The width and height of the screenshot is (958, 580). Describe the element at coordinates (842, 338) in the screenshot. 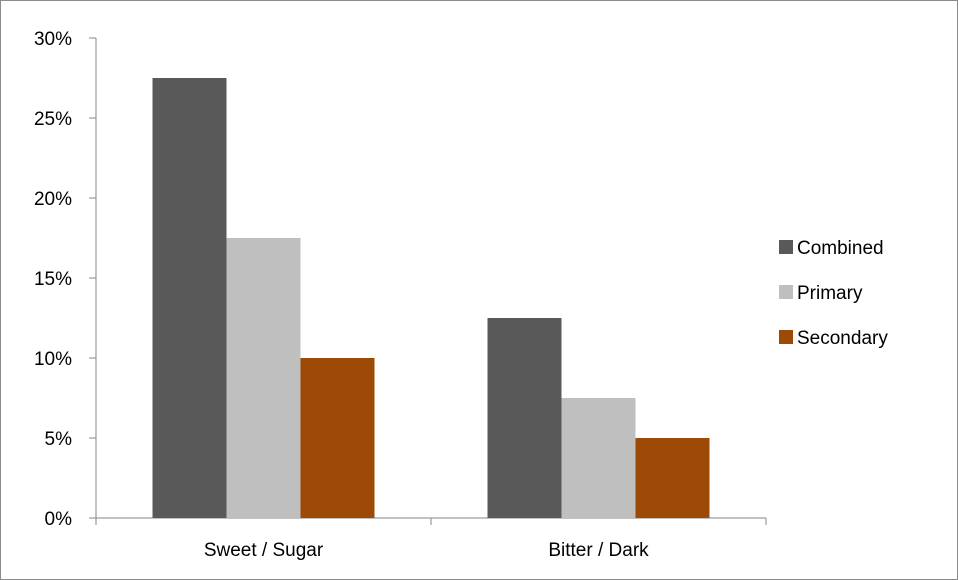

I see `legend-label-secondary: Secondary` at that location.